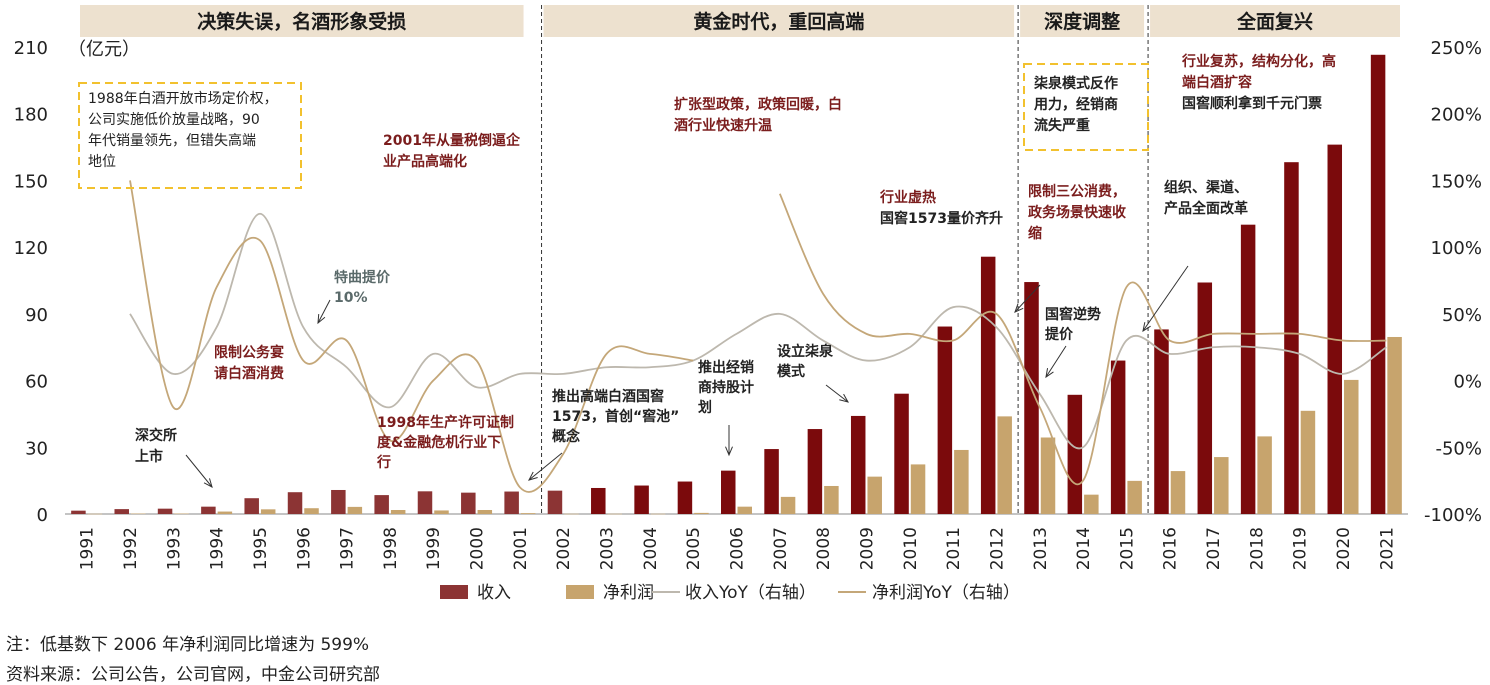 The width and height of the screenshot is (1490, 685). Describe the element at coordinates (149, 456) in the screenshot. I see `annotation-text: 上市` at that location.